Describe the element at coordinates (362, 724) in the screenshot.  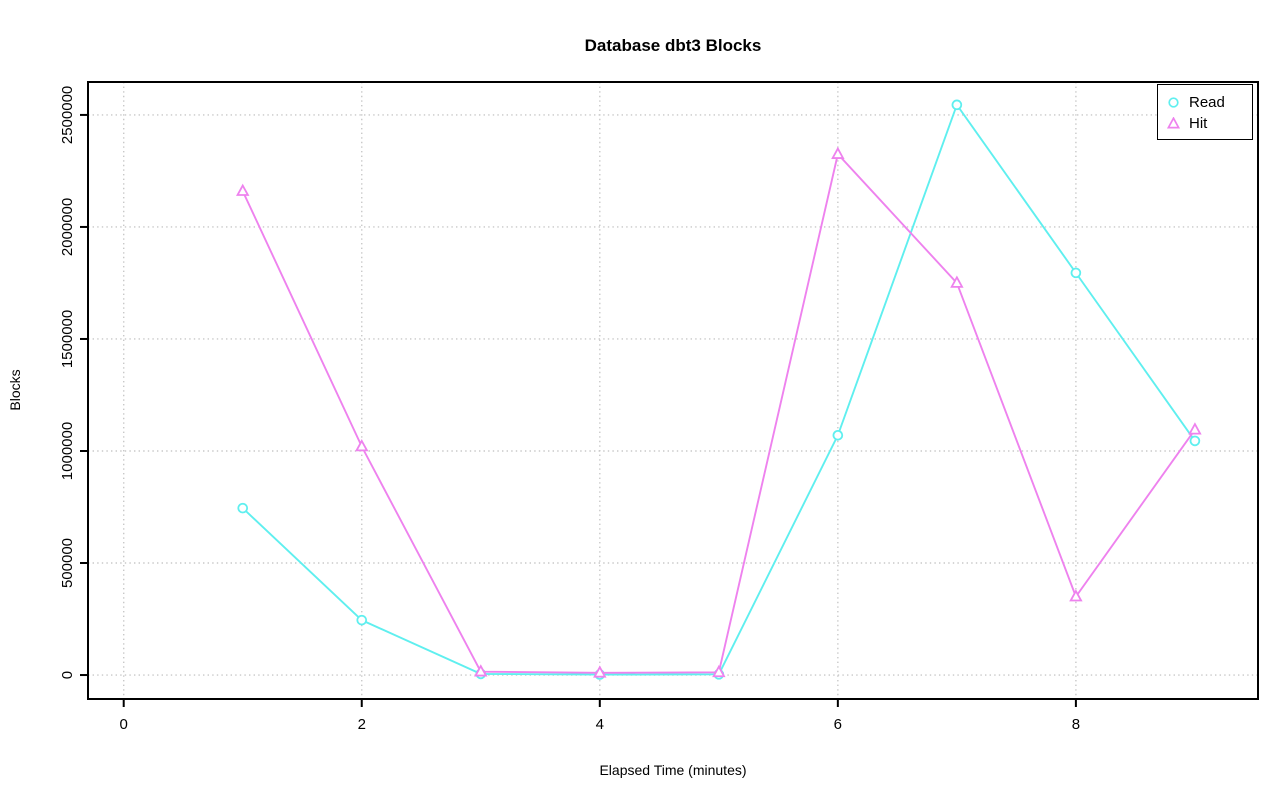
I see `x-tick-label: 2` at that location.